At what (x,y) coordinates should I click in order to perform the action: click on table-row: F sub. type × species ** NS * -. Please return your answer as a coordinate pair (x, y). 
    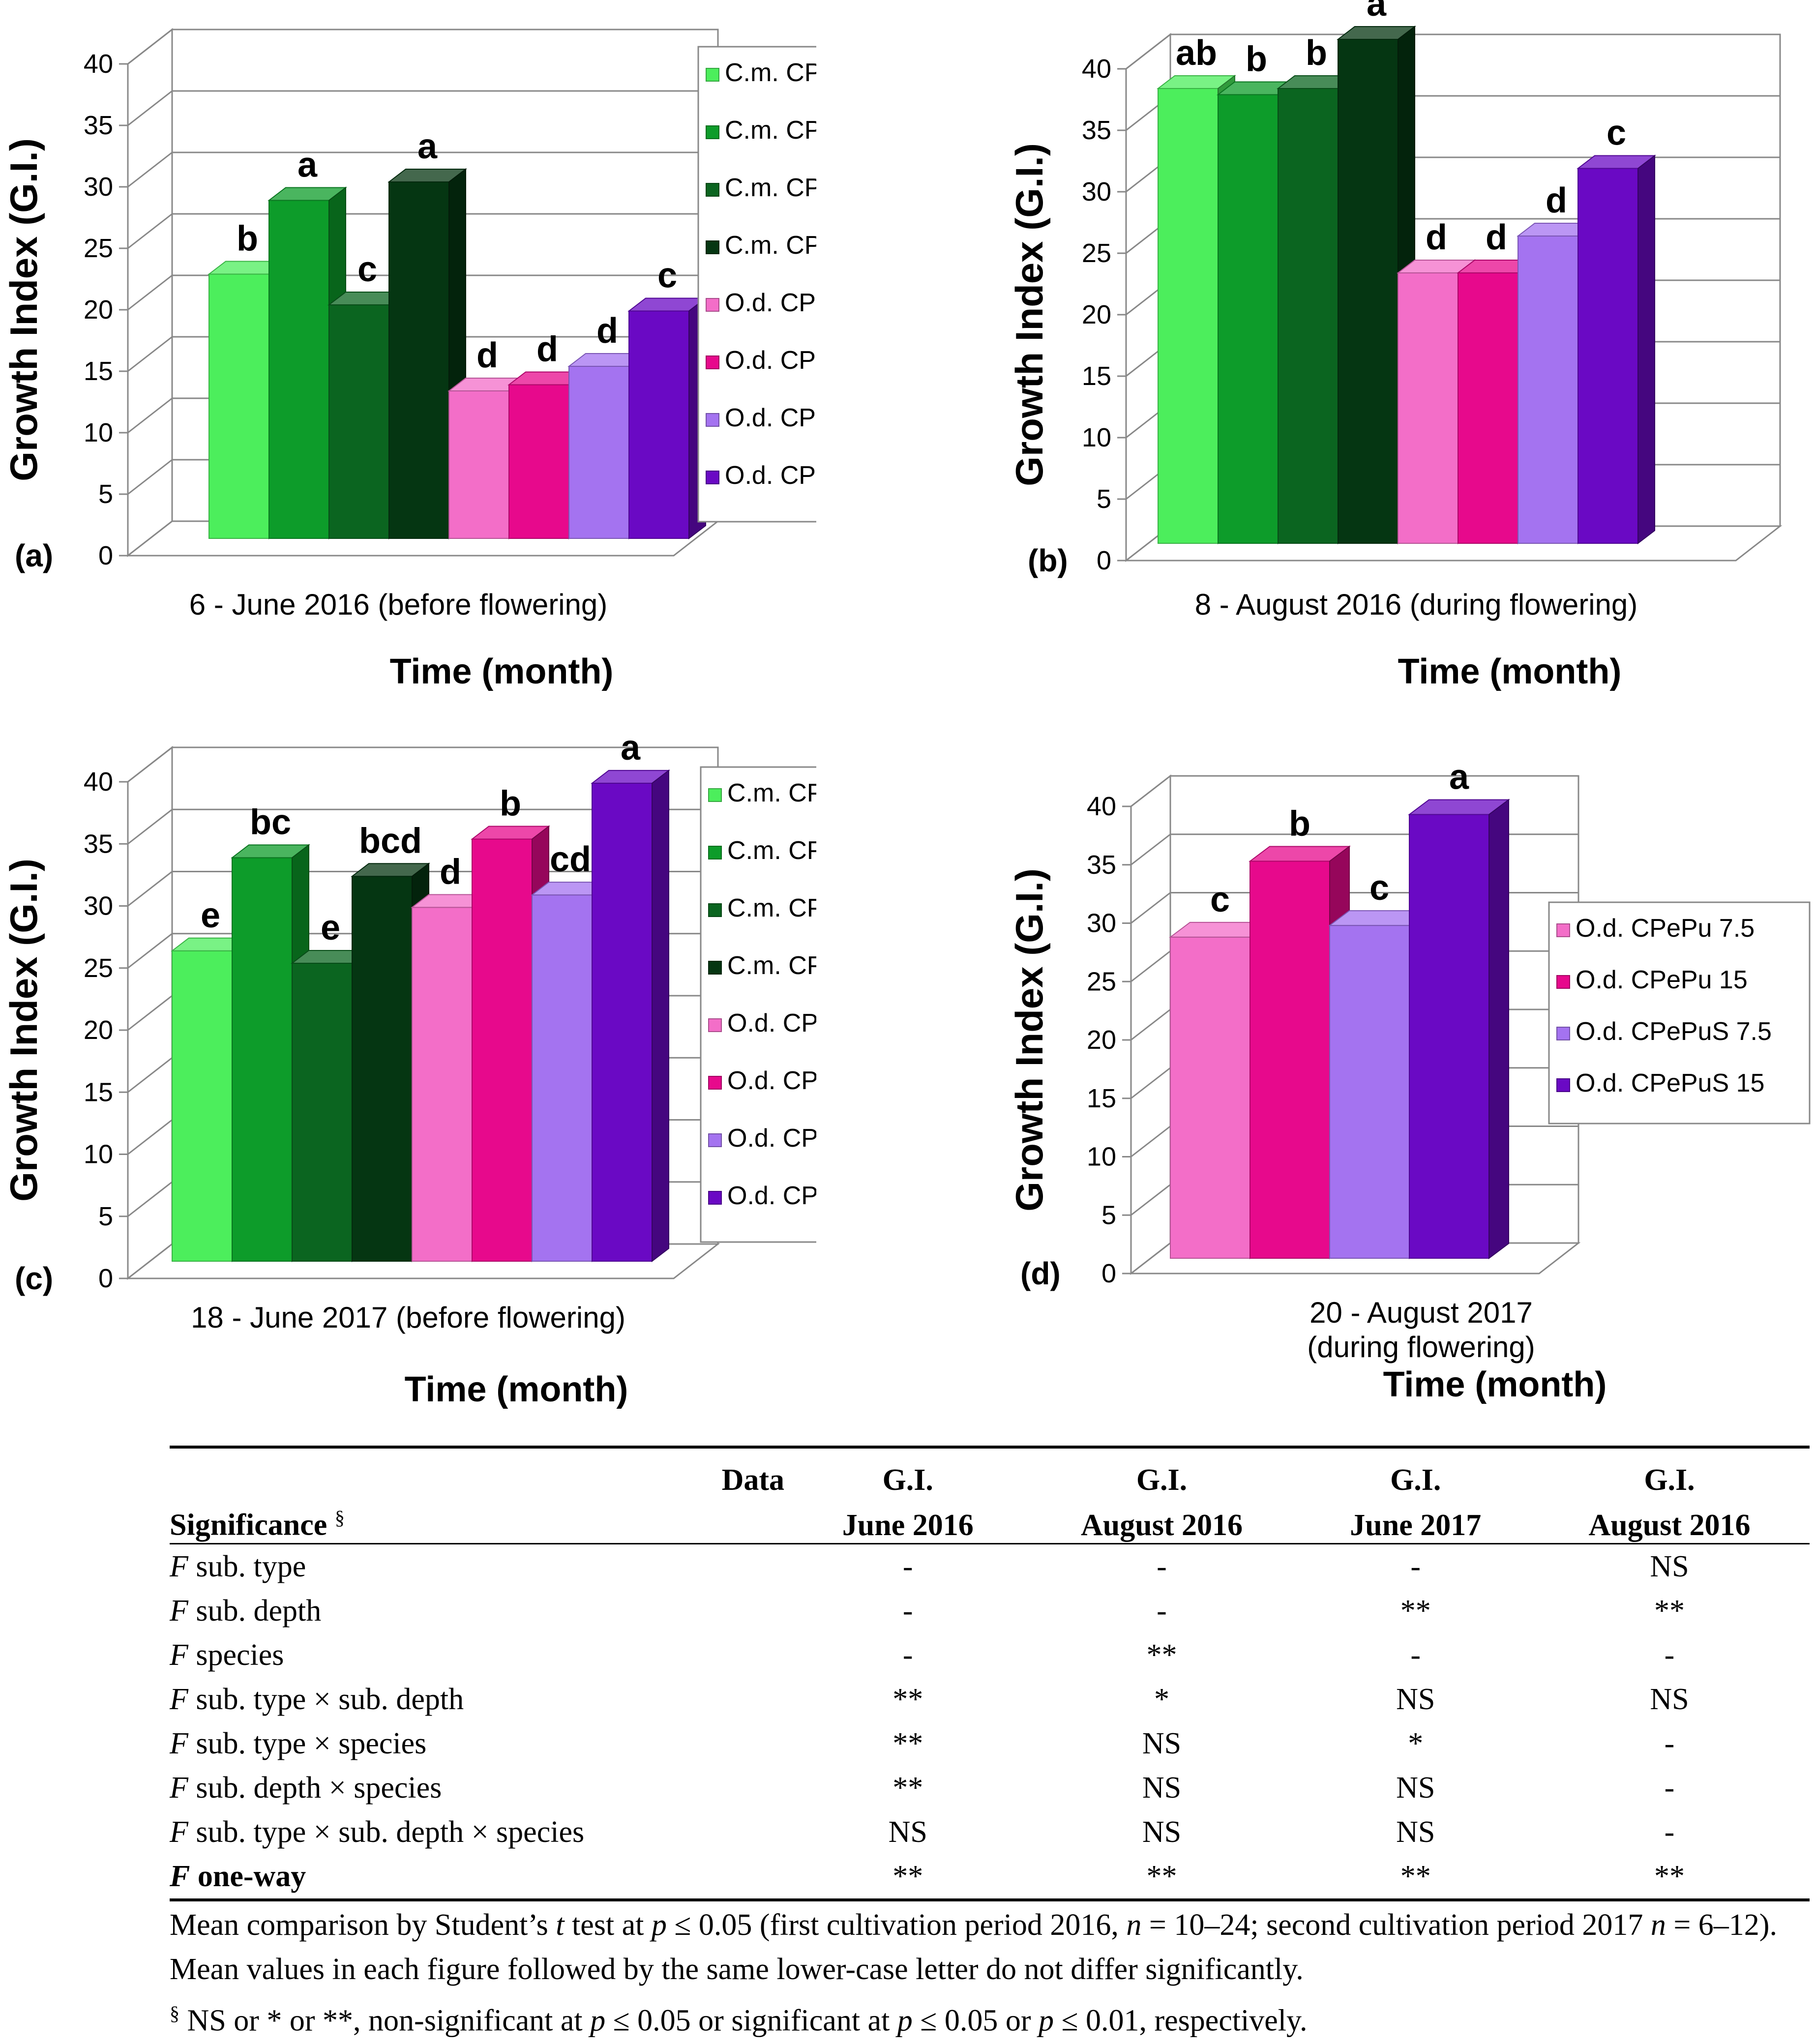
    Looking at the image, I should click on (990, 1743).